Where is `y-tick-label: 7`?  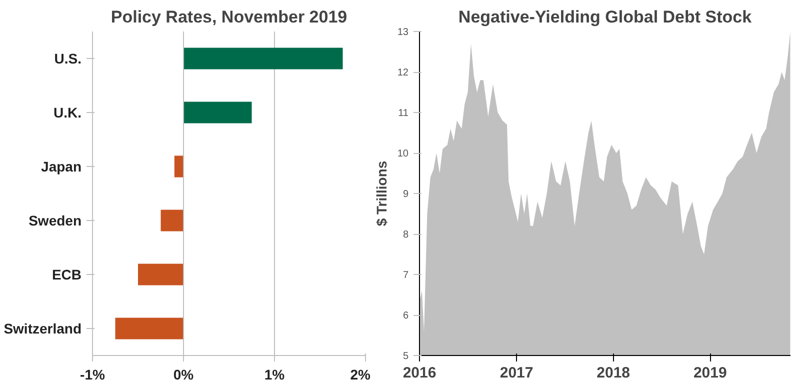 y-tick-label: 7 is located at coordinates (405, 275).